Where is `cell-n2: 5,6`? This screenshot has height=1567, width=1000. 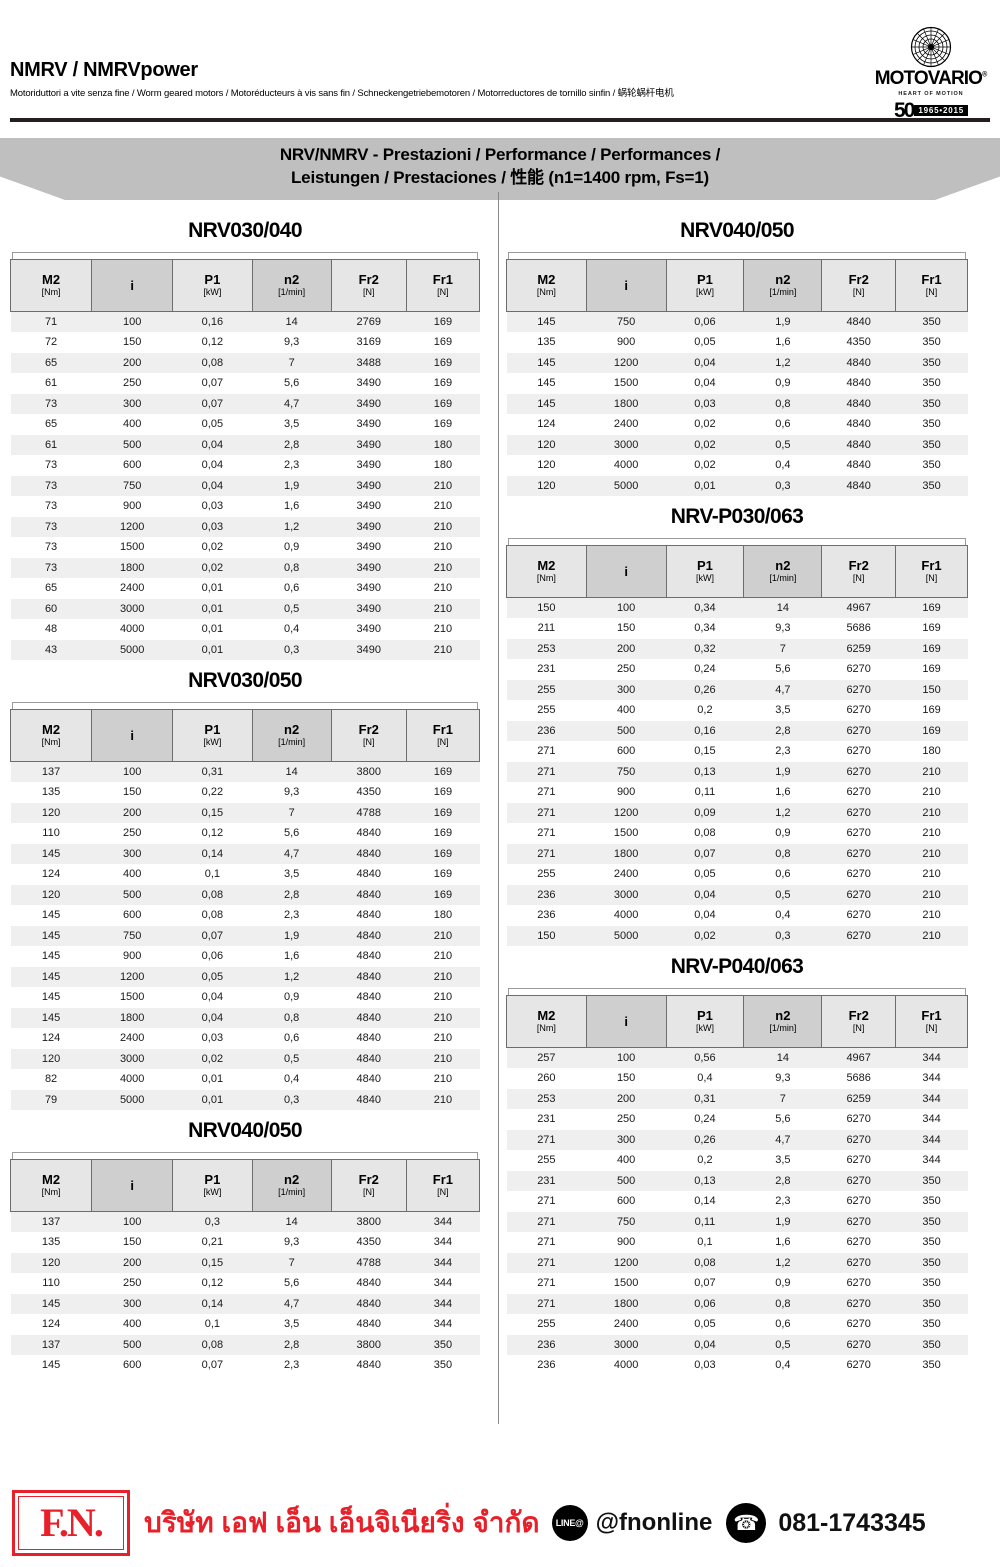 cell-n2: 5,6 is located at coordinates (782, 1119).